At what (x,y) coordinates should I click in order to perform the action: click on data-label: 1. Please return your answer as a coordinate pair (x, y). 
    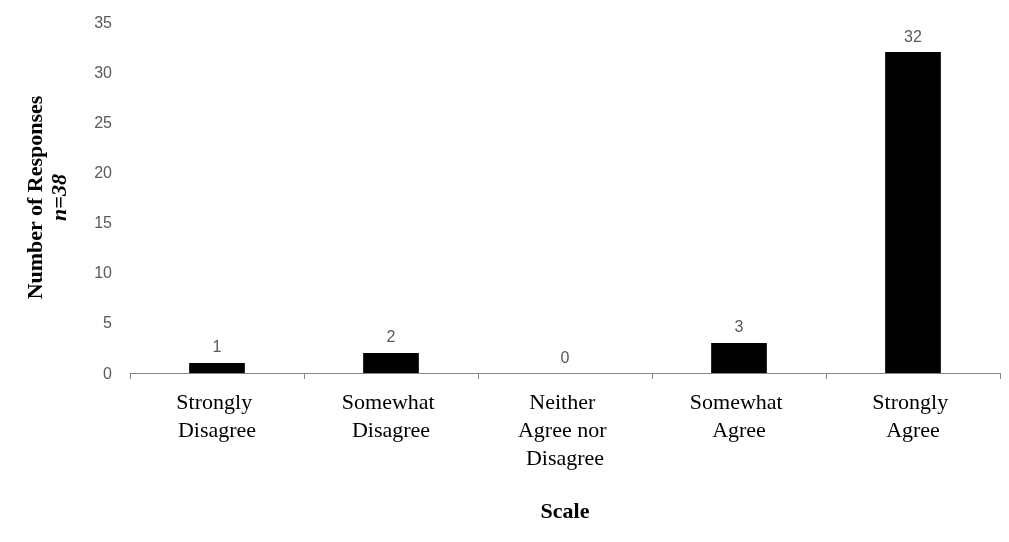
    Looking at the image, I should click on (217, 347).